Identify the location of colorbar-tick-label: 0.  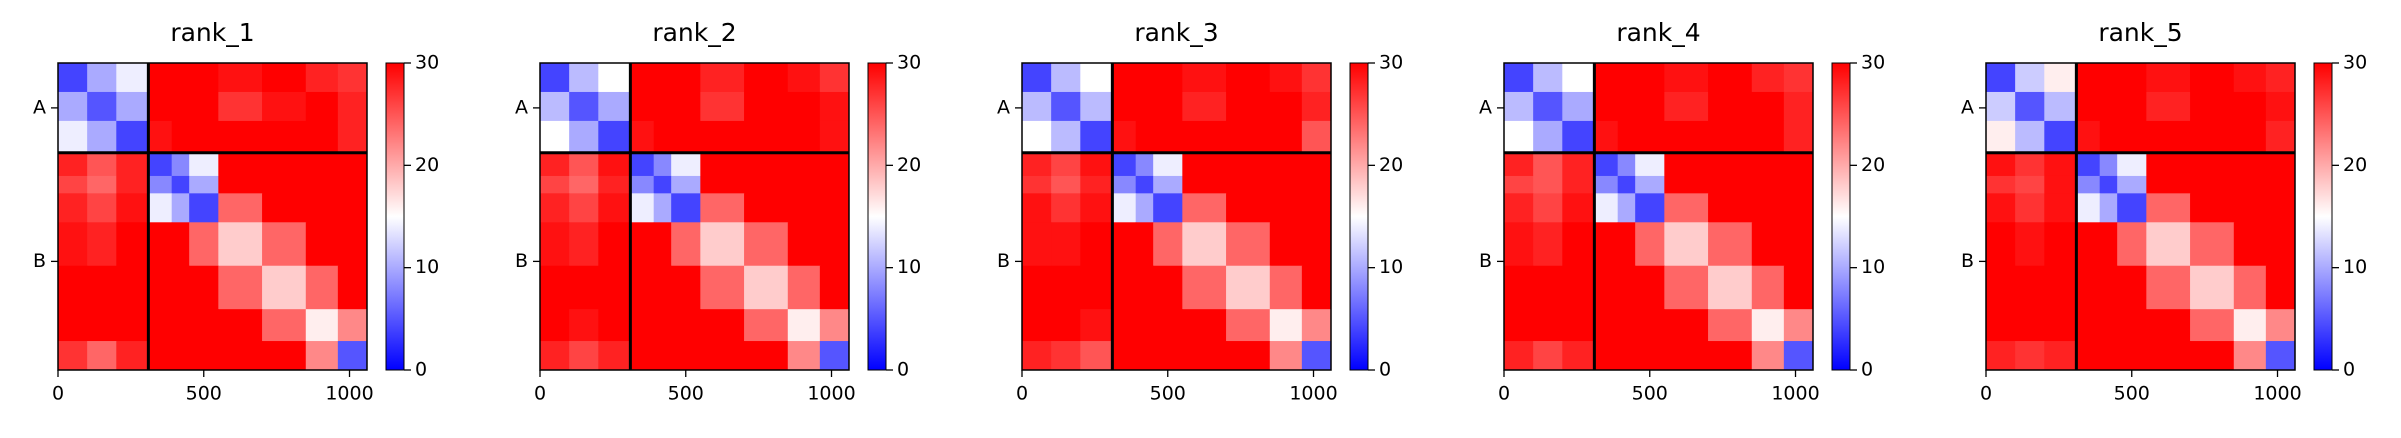
(1385, 370).